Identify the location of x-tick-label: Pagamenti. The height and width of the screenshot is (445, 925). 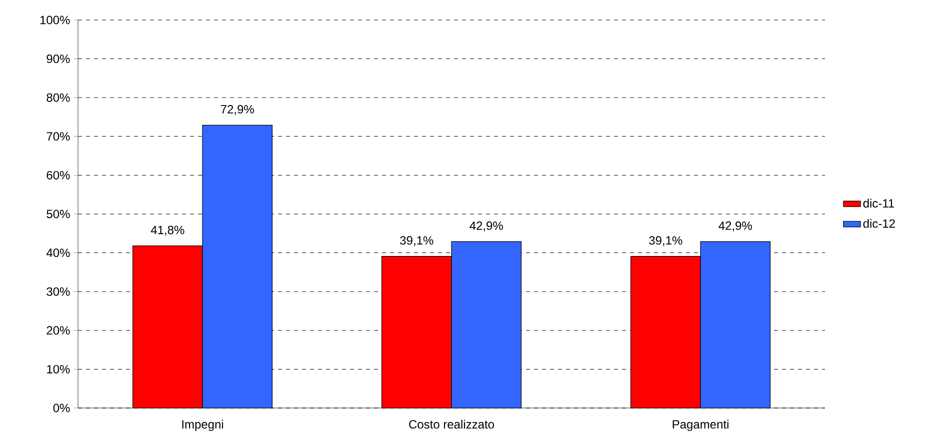
(700, 425).